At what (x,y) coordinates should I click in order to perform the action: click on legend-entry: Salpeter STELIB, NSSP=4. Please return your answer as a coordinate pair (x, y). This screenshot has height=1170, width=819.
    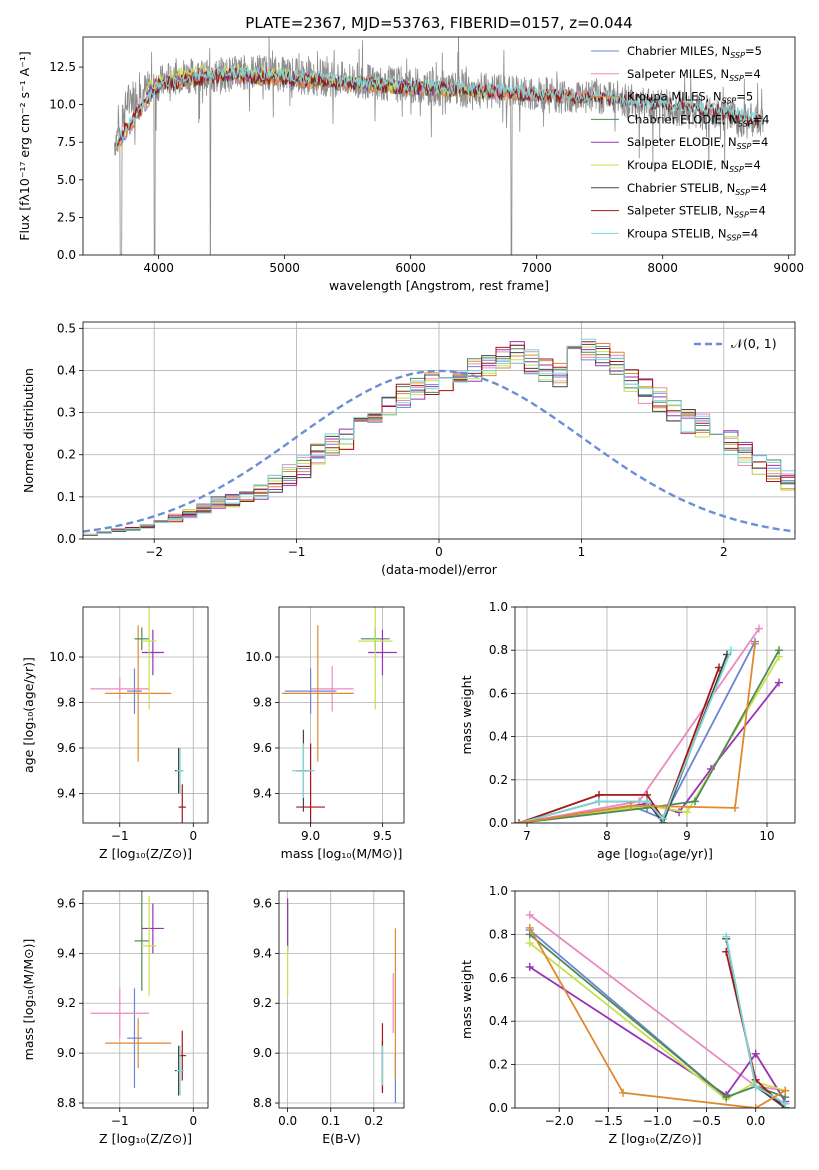
    Looking at the image, I should click on (696, 212).